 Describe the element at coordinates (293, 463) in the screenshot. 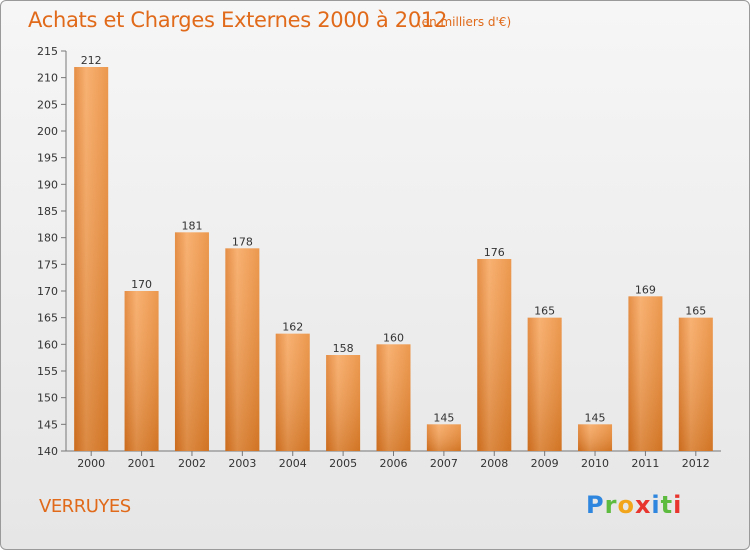

I see `x-tick-label: 2004` at that location.